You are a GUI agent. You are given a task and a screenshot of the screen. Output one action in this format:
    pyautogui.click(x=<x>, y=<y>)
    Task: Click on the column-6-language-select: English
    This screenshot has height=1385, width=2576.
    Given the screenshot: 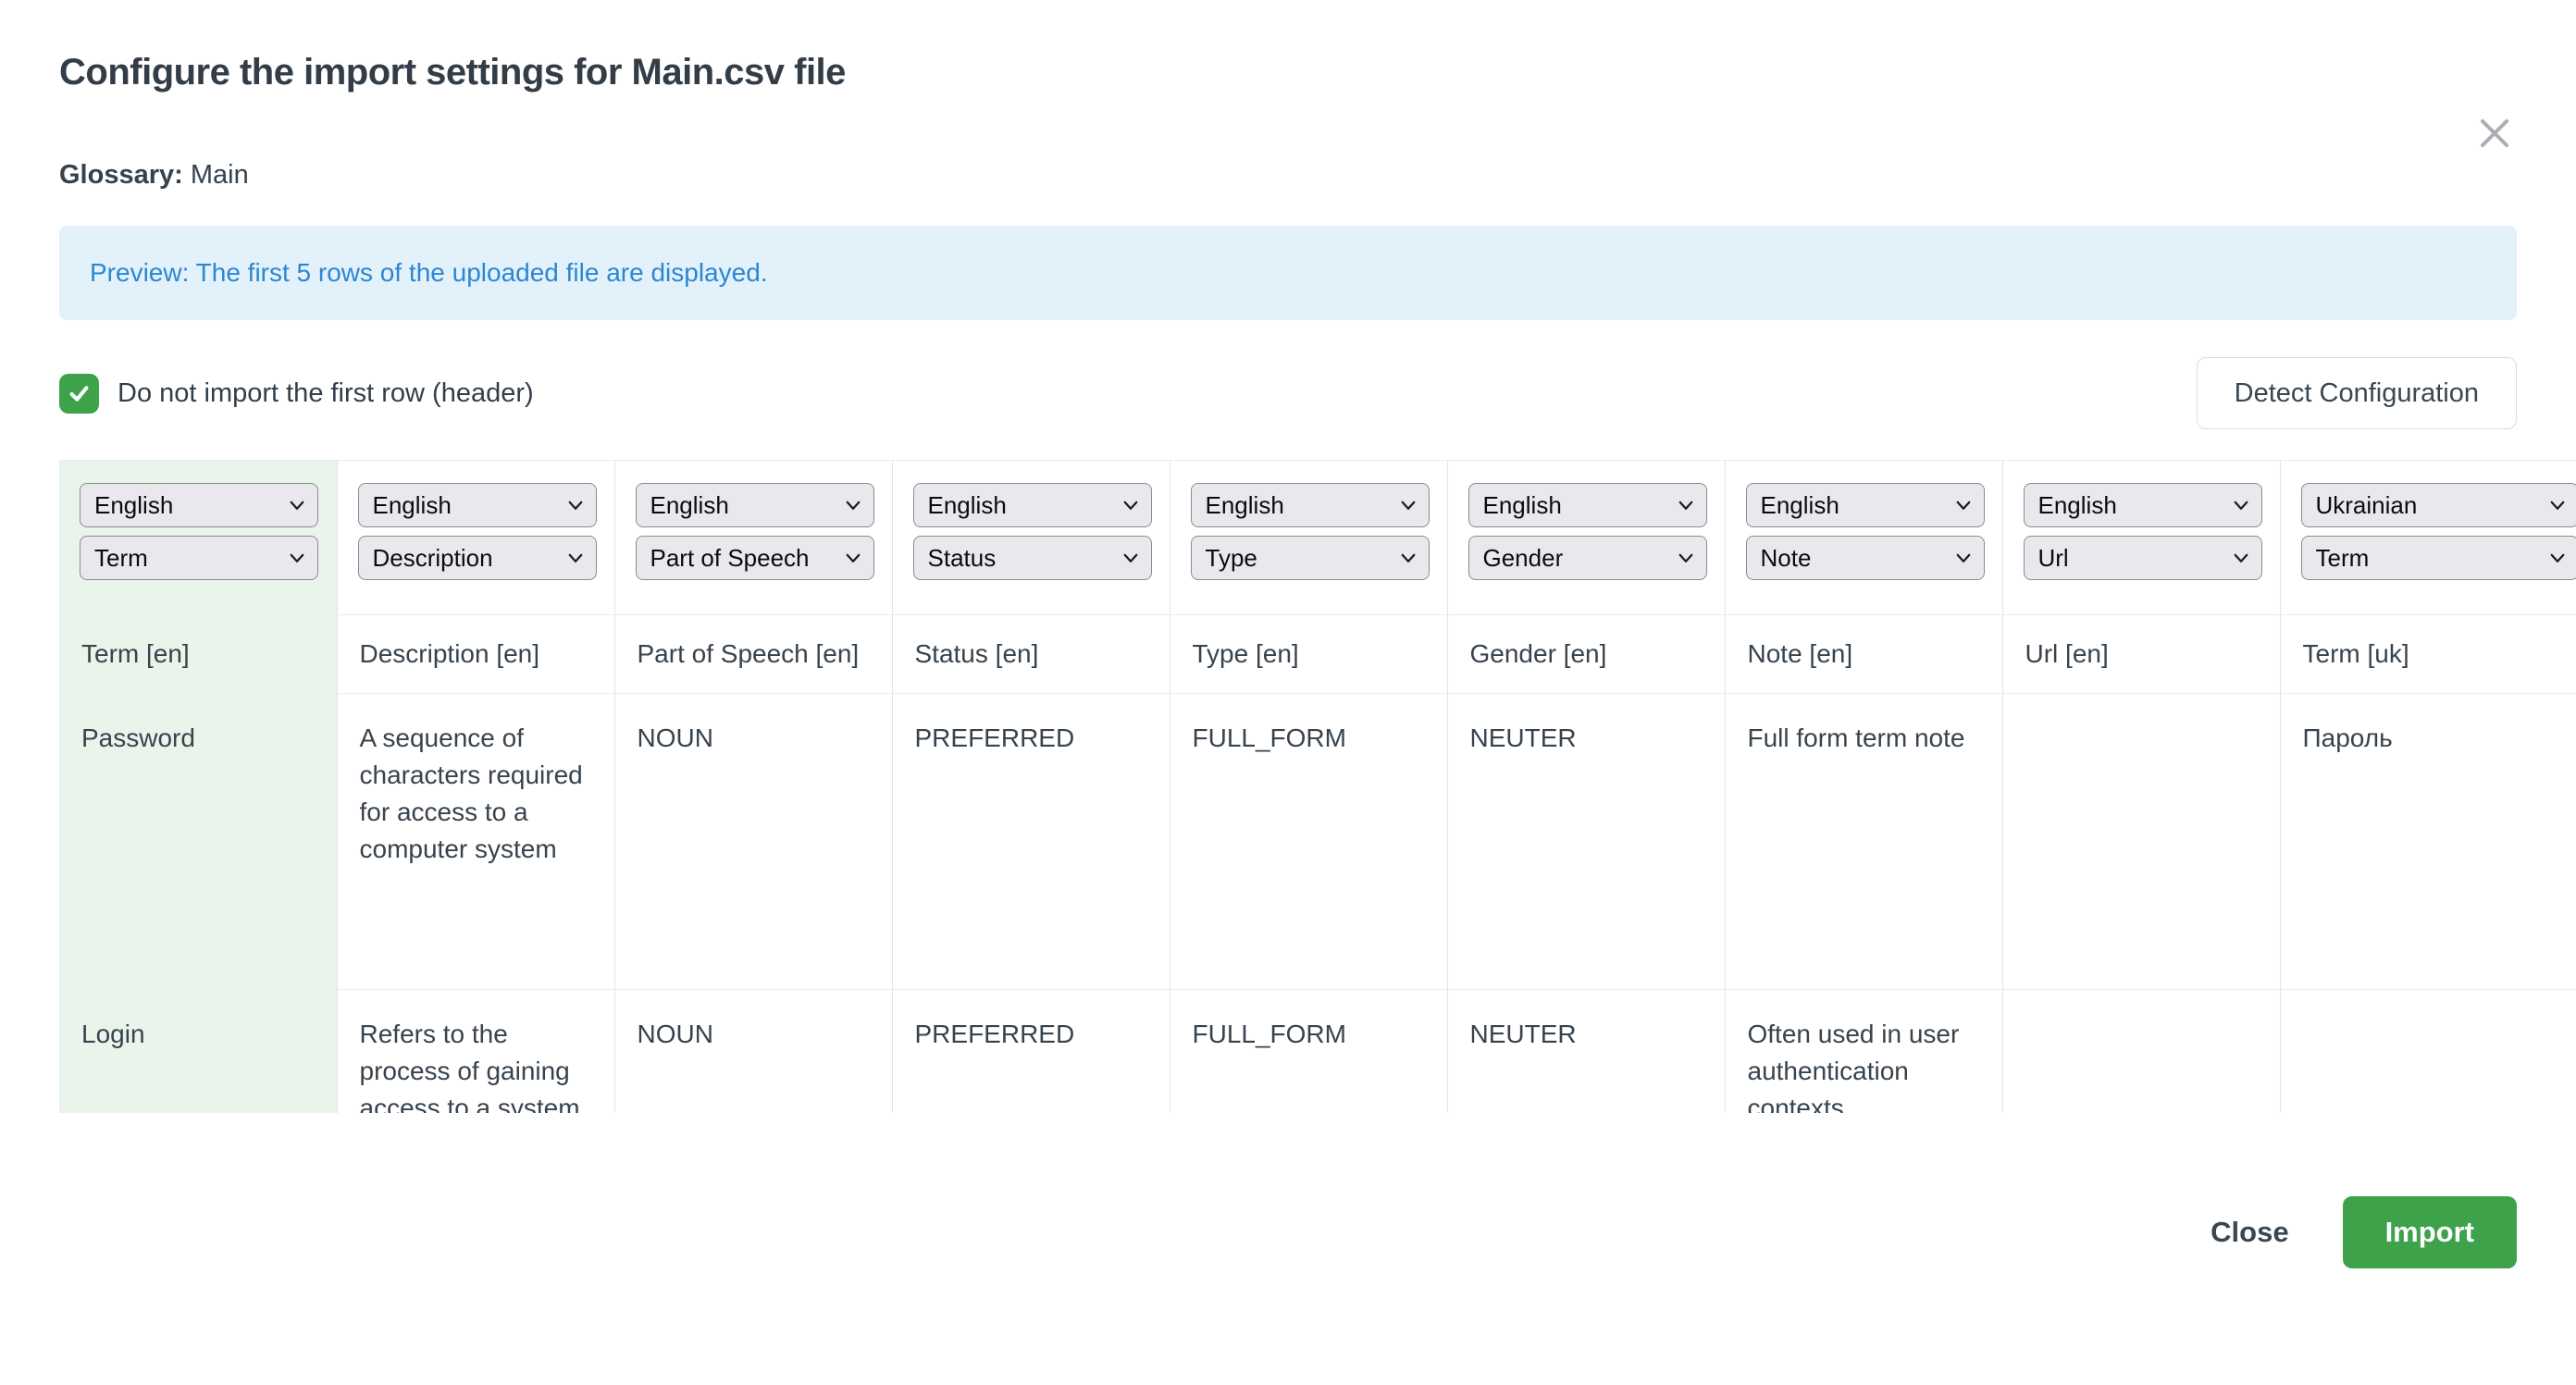 What is the action you would take?
    pyautogui.click(x=1587, y=505)
    